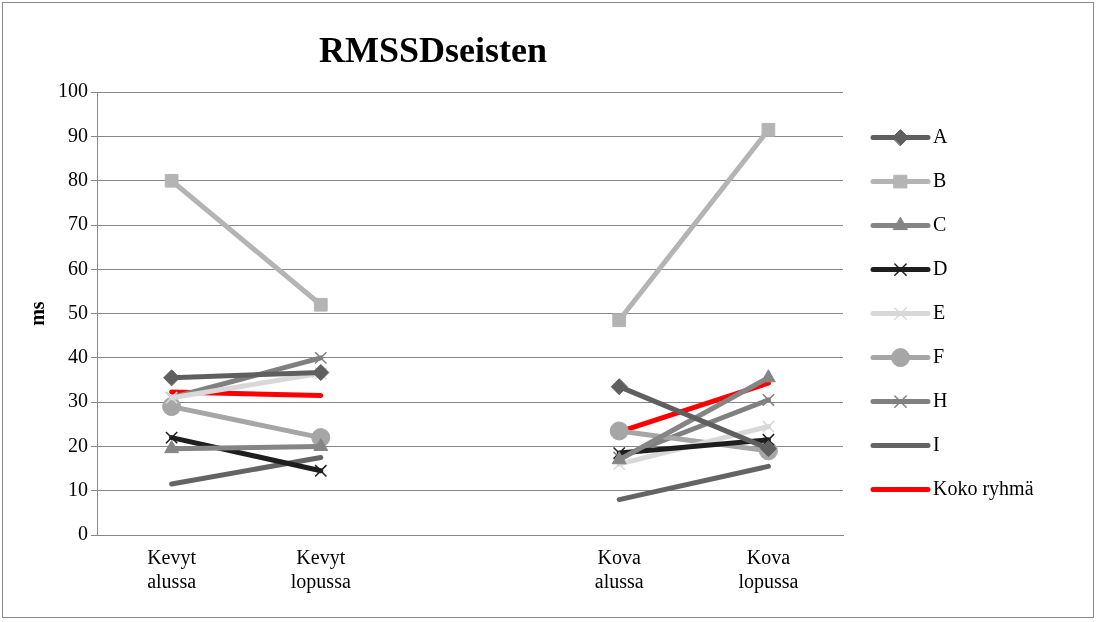 The height and width of the screenshot is (622, 1099). What do you see at coordinates (940, 223) in the screenshot?
I see `legend-label: C` at bounding box center [940, 223].